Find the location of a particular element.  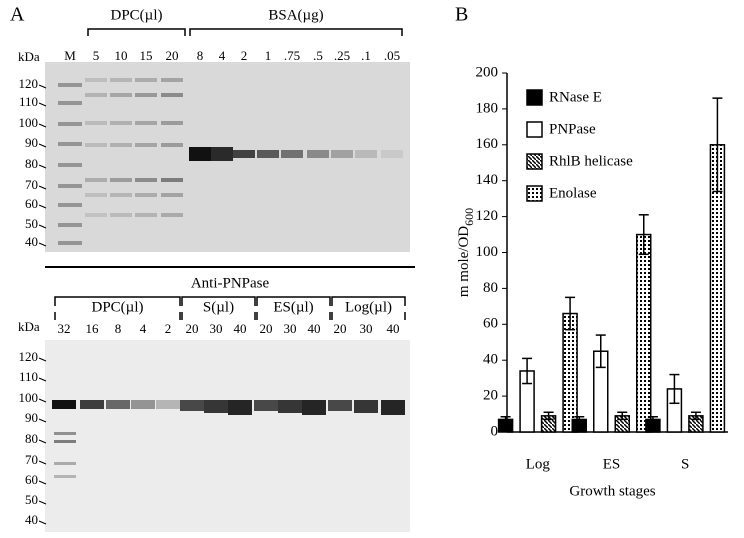

lane-label: 4 is located at coordinates (143, 328).